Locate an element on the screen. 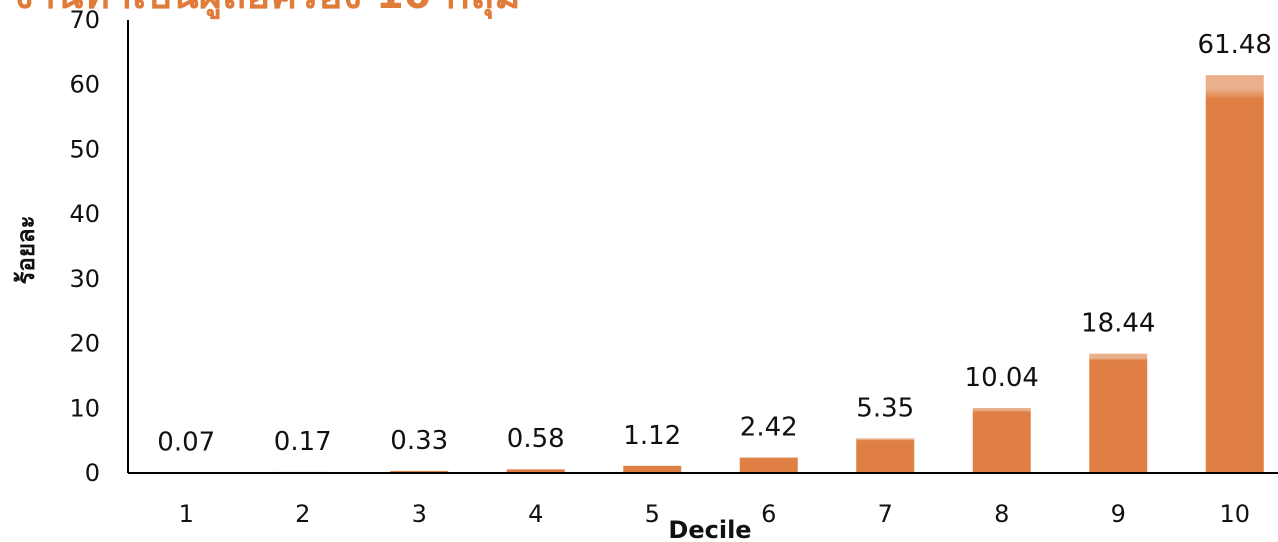 The width and height of the screenshot is (1278, 542). data-label: 5.35 is located at coordinates (885, 408).